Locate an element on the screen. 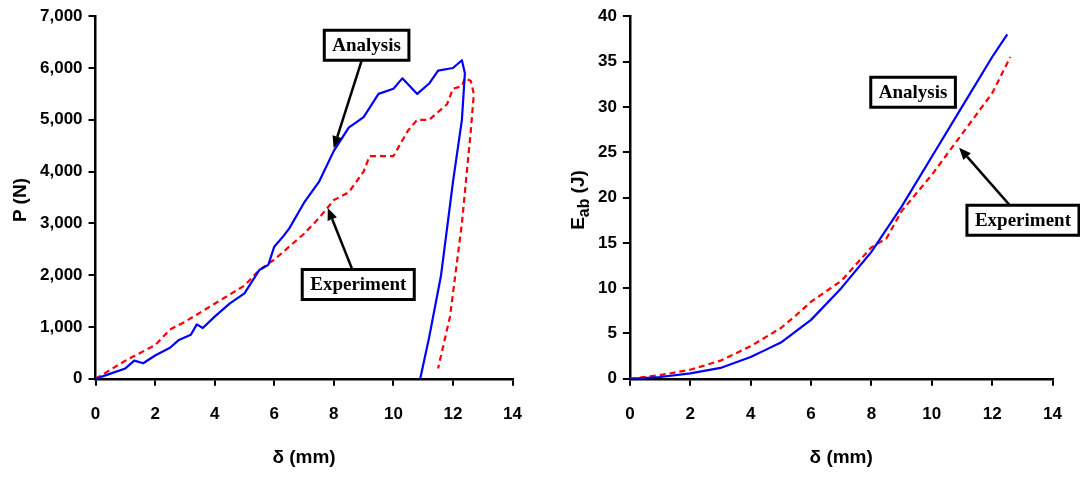  y-tick-label: 5,000 is located at coordinates (61, 119).